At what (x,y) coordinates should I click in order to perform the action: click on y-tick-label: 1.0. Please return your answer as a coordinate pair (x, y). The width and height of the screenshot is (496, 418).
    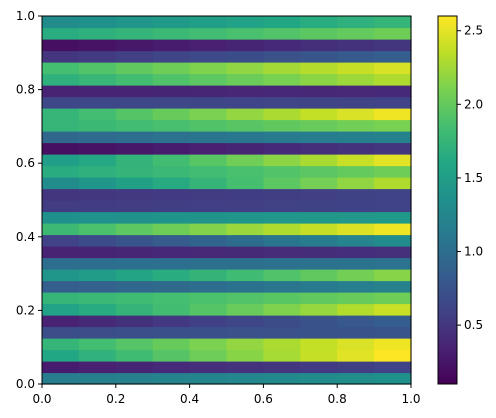
    Looking at the image, I should click on (25, 16).